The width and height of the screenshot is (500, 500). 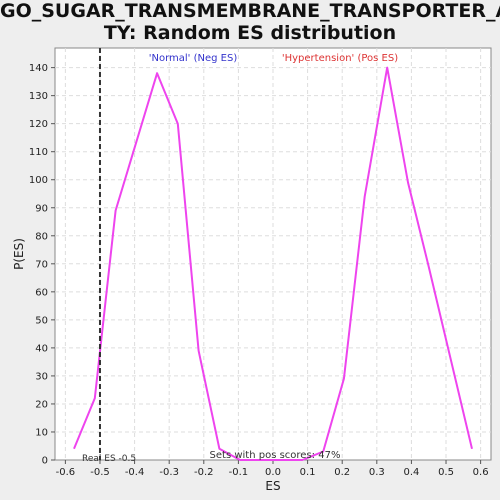 What do you see at coordinates (41, 404) in the screenshot?
I see `y-tick-label: 20` at bounding box center [41, 404].